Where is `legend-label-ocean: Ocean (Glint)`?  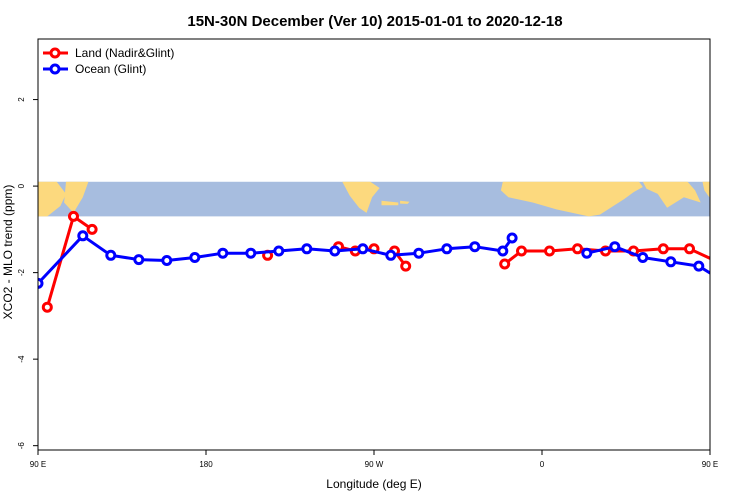
legend-label-ocean: Ocean (Glint) is located at coordinates (110, 69).